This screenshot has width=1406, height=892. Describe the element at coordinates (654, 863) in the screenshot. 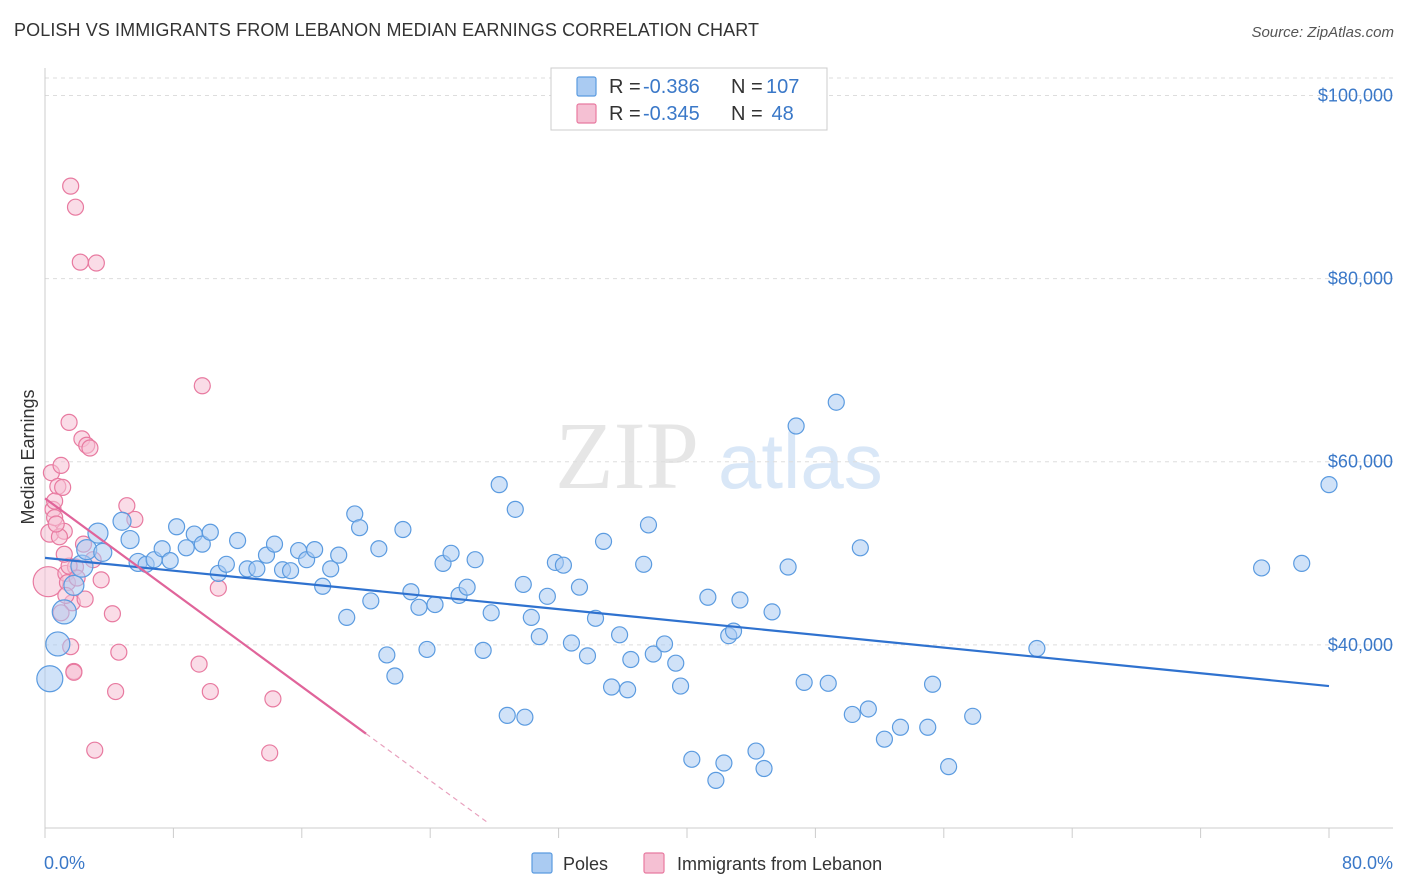

I see `bottom-legend-swatch-lebanon` at that location.